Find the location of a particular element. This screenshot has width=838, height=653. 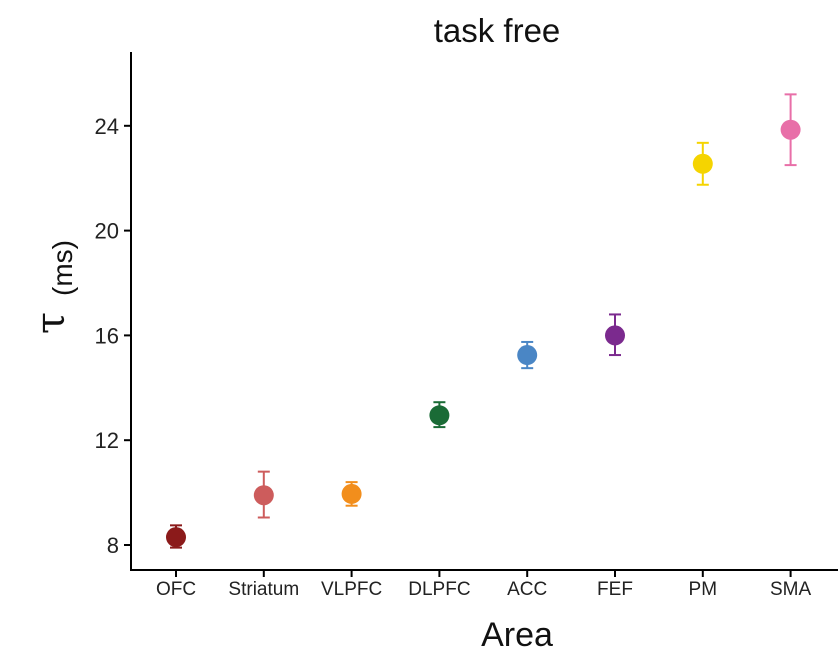

y-axis-title: τ (ms) is located at coordinates (53, 287).